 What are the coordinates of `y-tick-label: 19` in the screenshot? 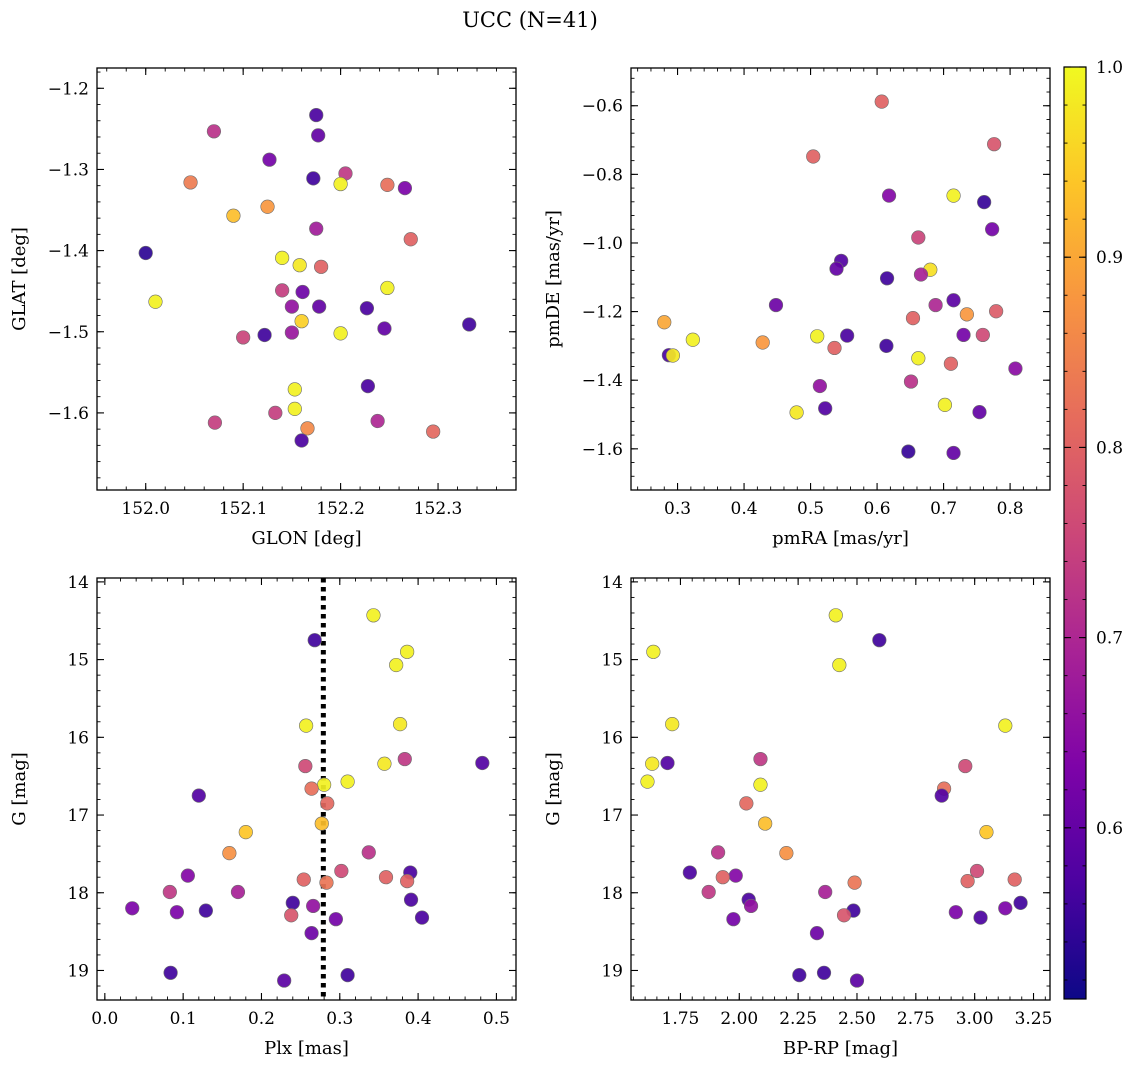 It's located at (612, 971).